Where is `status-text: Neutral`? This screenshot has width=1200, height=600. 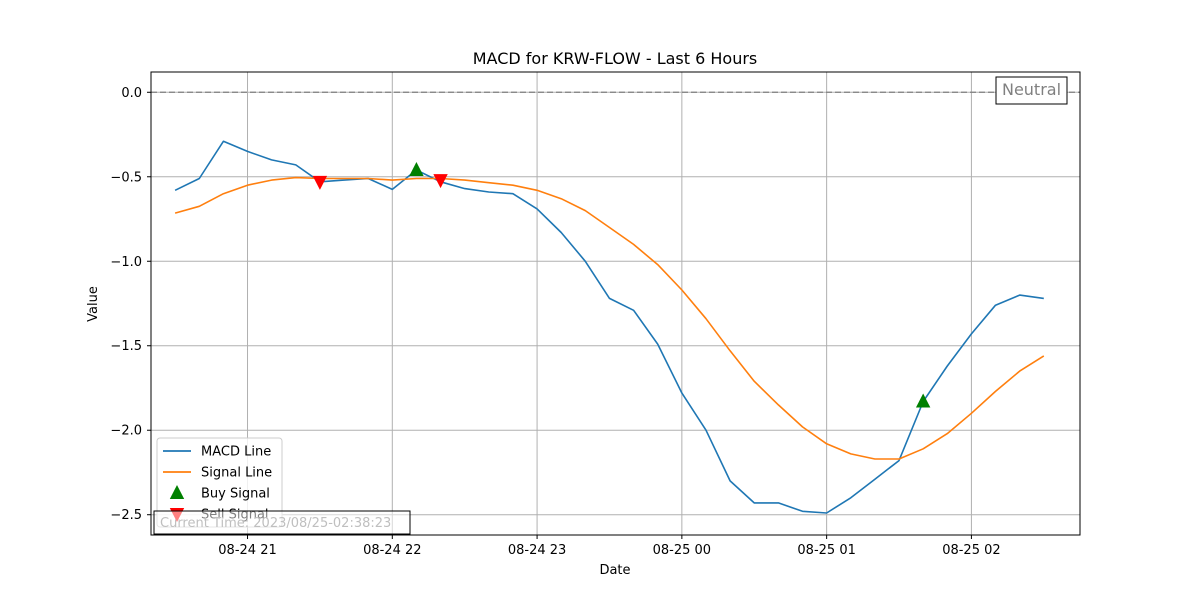
status-text: Neutral is located at coordinates (1031, 89).